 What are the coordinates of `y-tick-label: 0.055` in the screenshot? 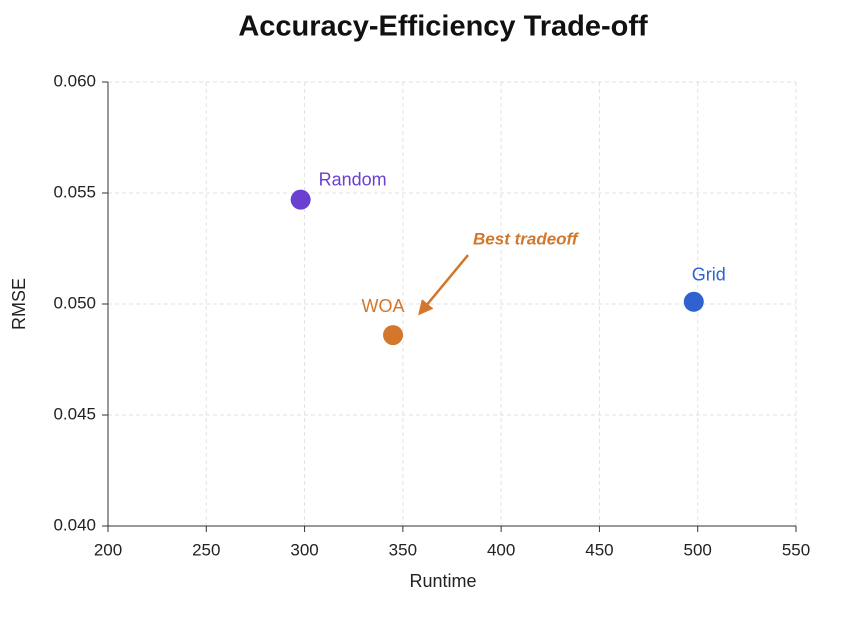 It's located at (74, 191).